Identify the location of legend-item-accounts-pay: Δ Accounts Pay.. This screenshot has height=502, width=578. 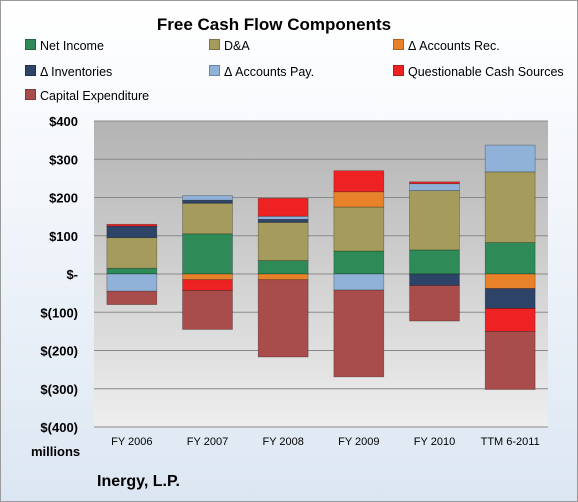
(261, 72).